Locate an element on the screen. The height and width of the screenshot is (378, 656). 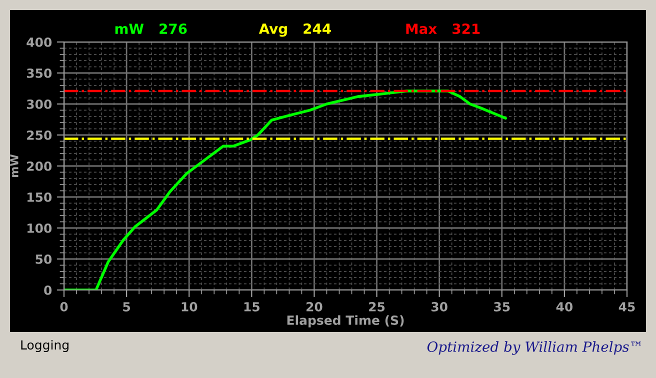
y-tick-label: 0 is located at coordinates (48, 290).